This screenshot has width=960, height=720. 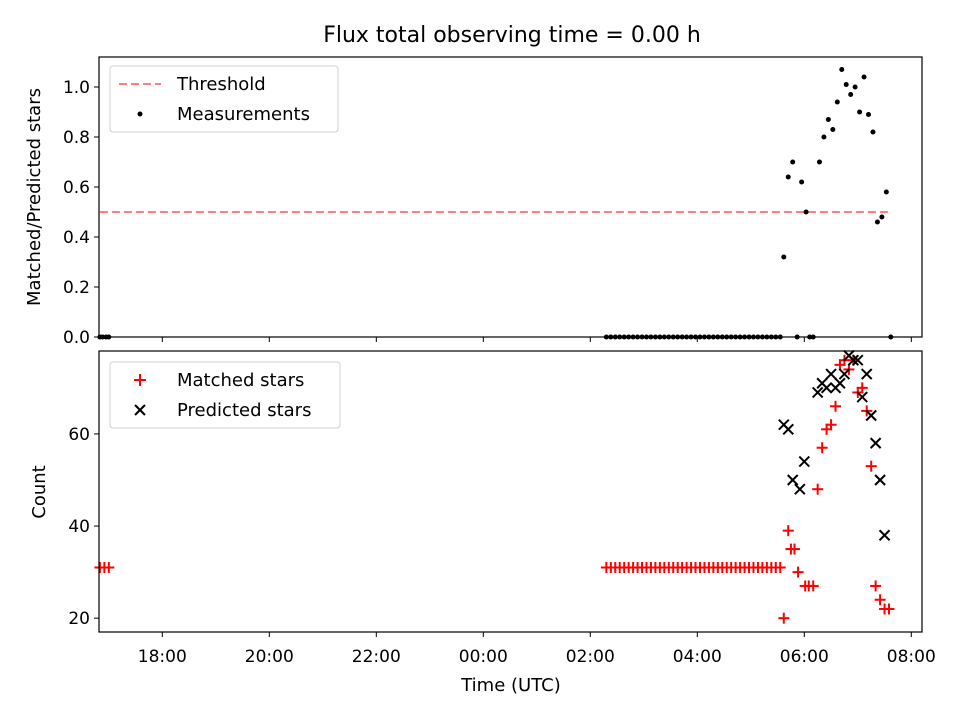 I want to click on top-ylabel: Matched/Predicted stars, so click(x=34, y=197).